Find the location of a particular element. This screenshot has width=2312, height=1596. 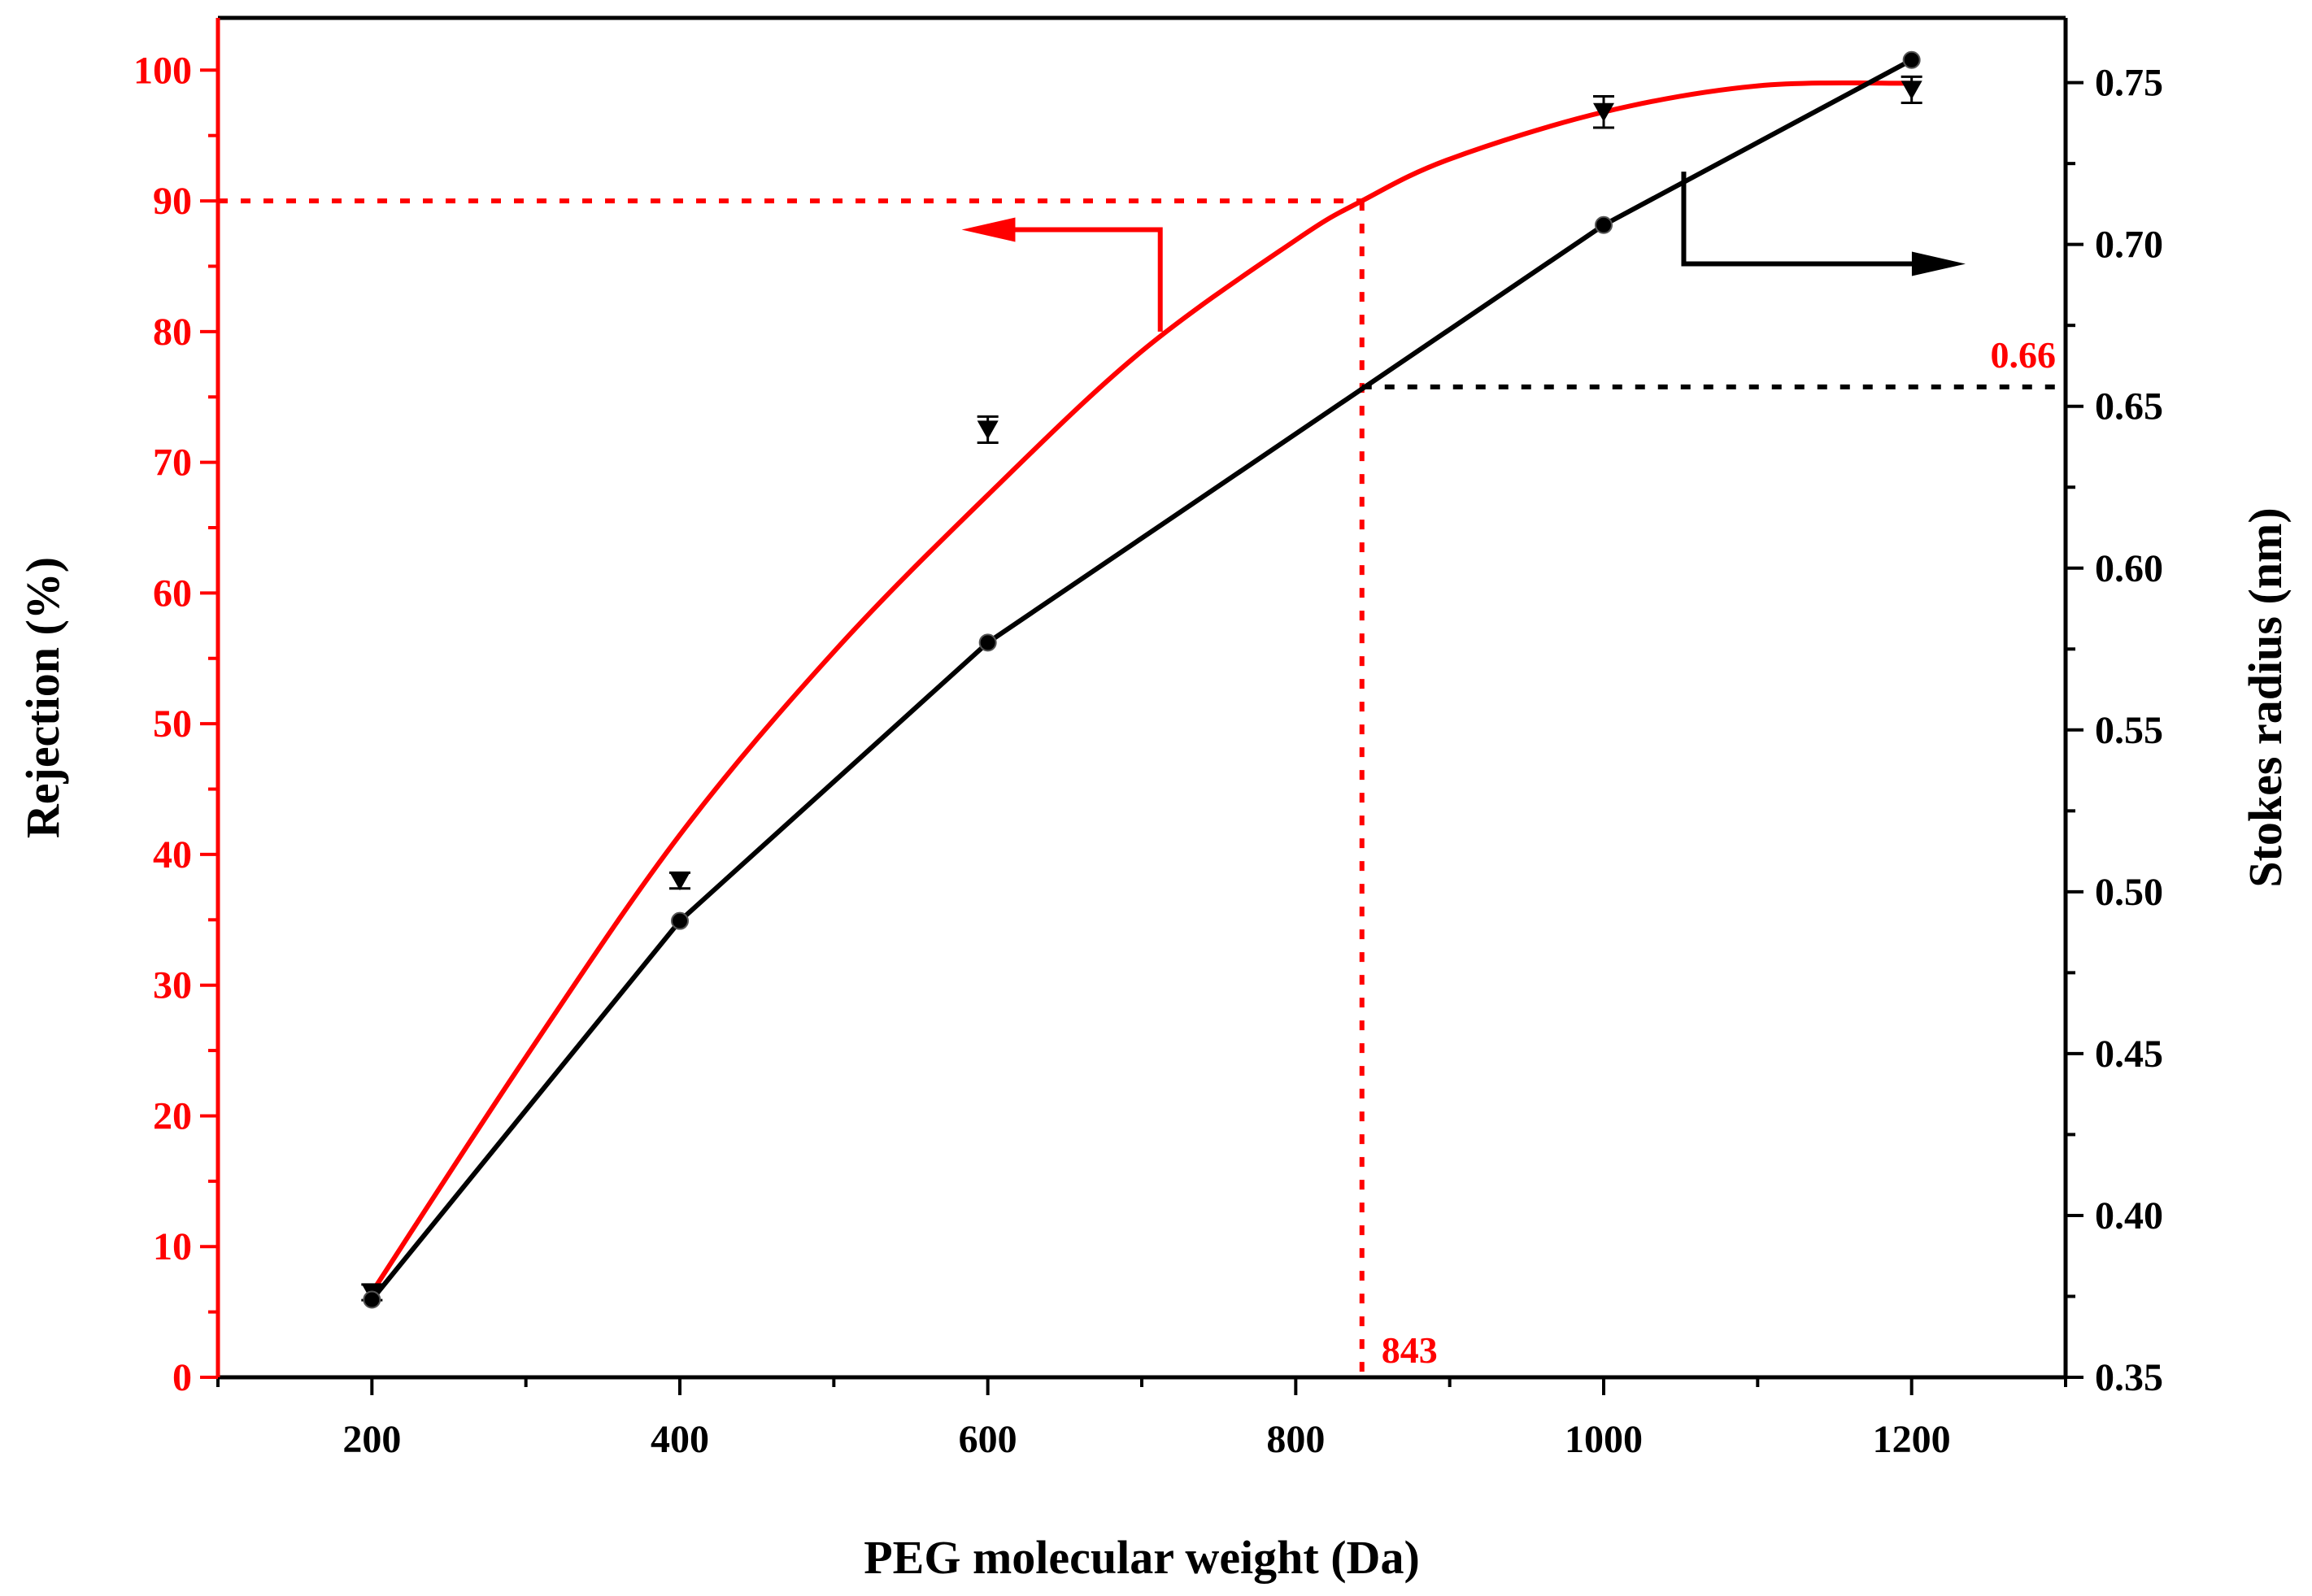

y-right-axis-title: Stokes radius (nm) is located at coordinates (2265, 697).